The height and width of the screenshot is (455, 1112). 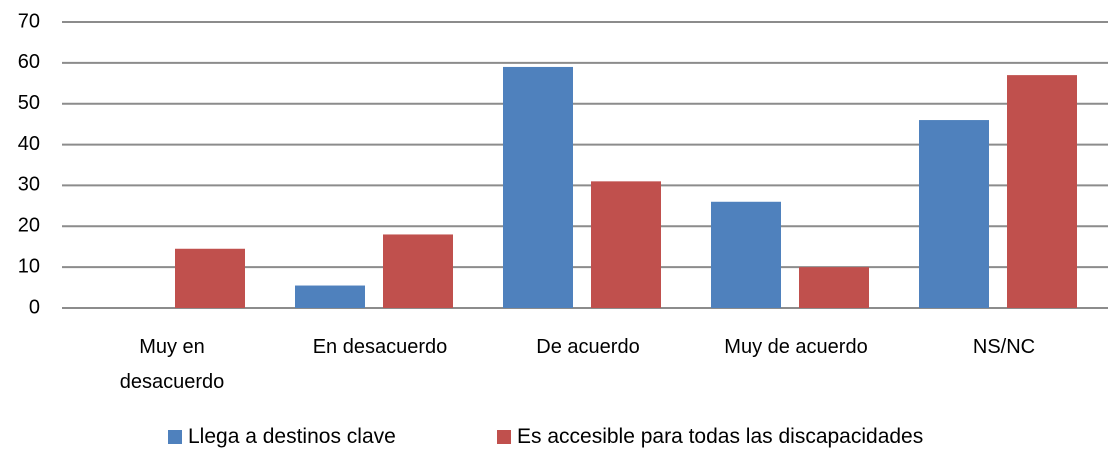 I want to click on x-tick-label: Muy en desacuerdo, so click(x=172, y=364).